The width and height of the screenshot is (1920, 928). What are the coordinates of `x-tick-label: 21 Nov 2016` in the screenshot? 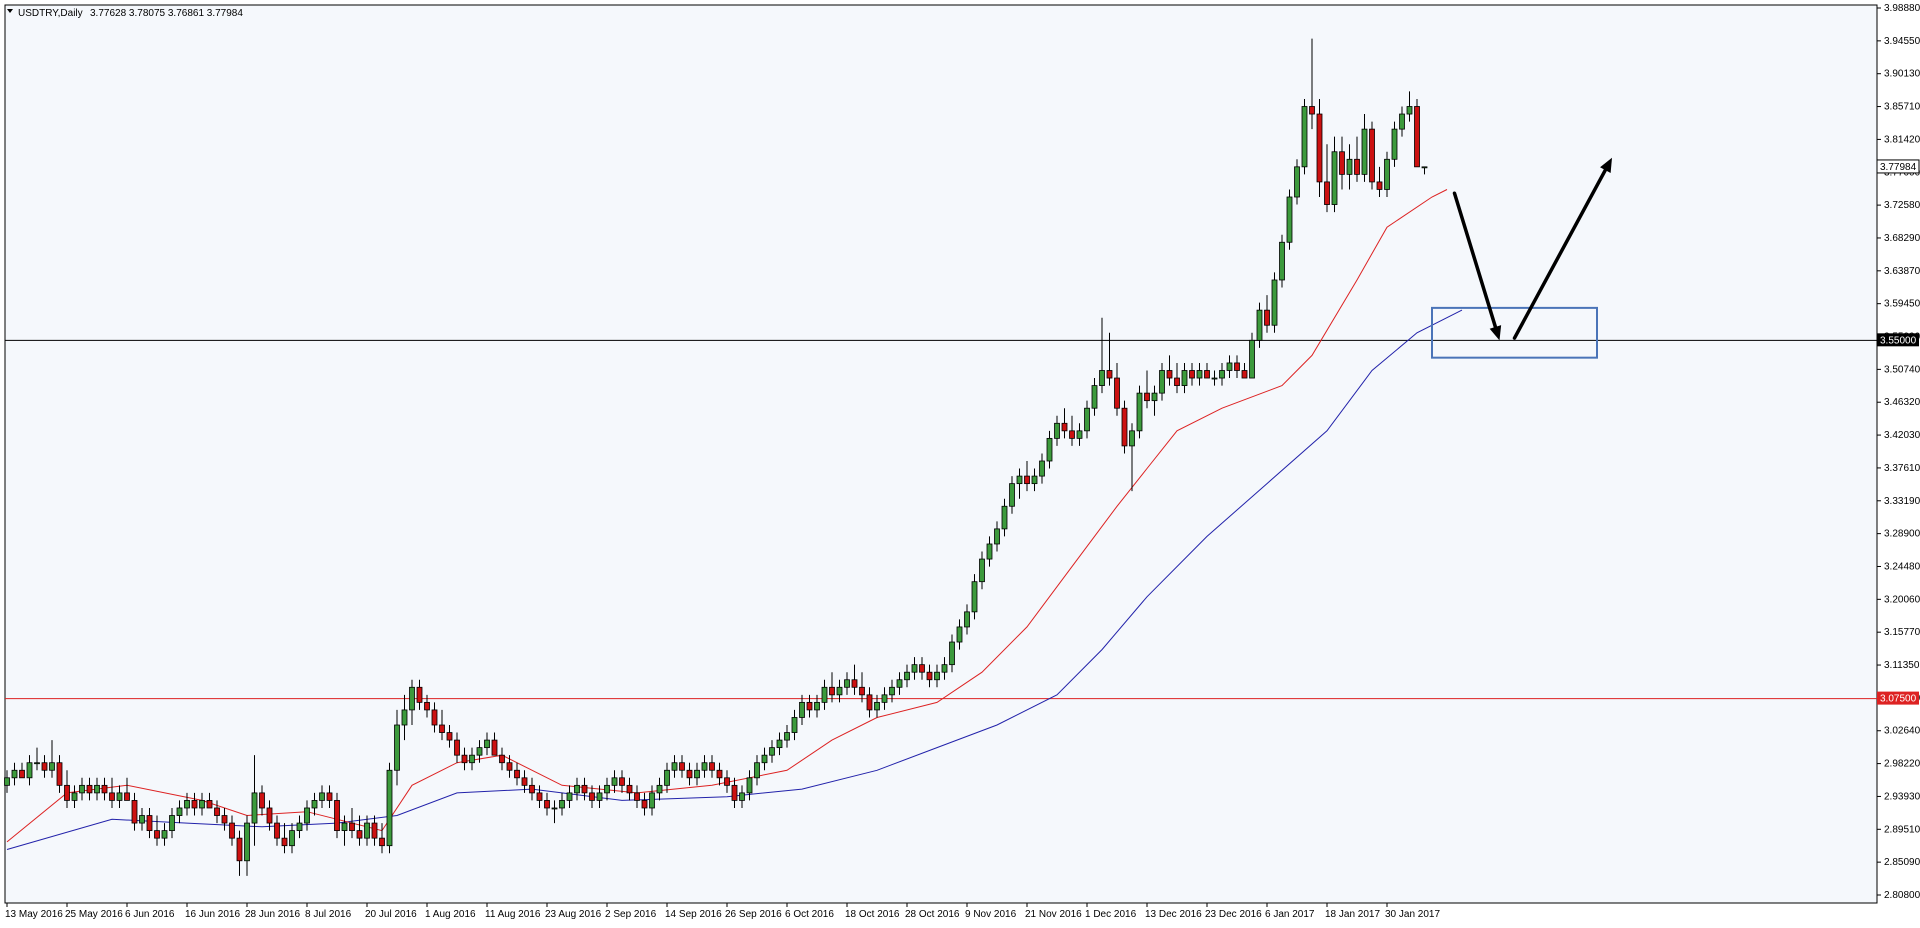 It's located at (1053, 914).